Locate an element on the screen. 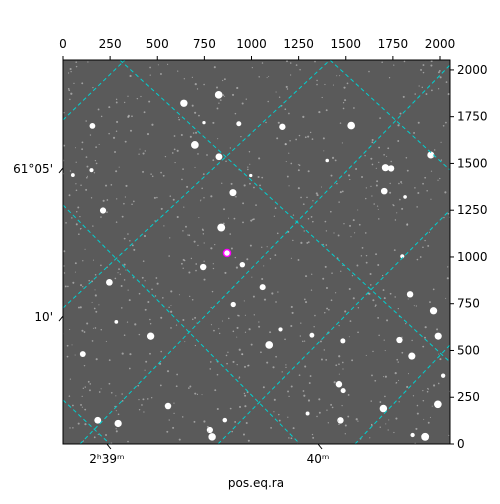 This screenshot has width=500, height=504. ra-tick-label: 2ʰ39ᵐ is located at coordinates (106, 459).